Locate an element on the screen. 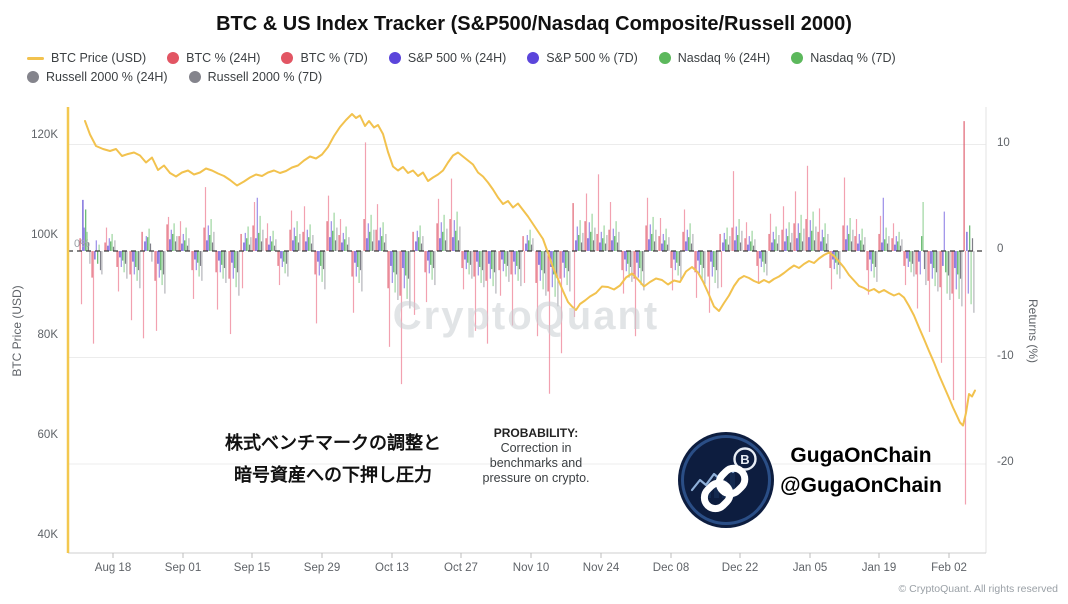 The image size is (1068, 604). x-tick-label: Dec 22 is located at coordinates (740, 568).